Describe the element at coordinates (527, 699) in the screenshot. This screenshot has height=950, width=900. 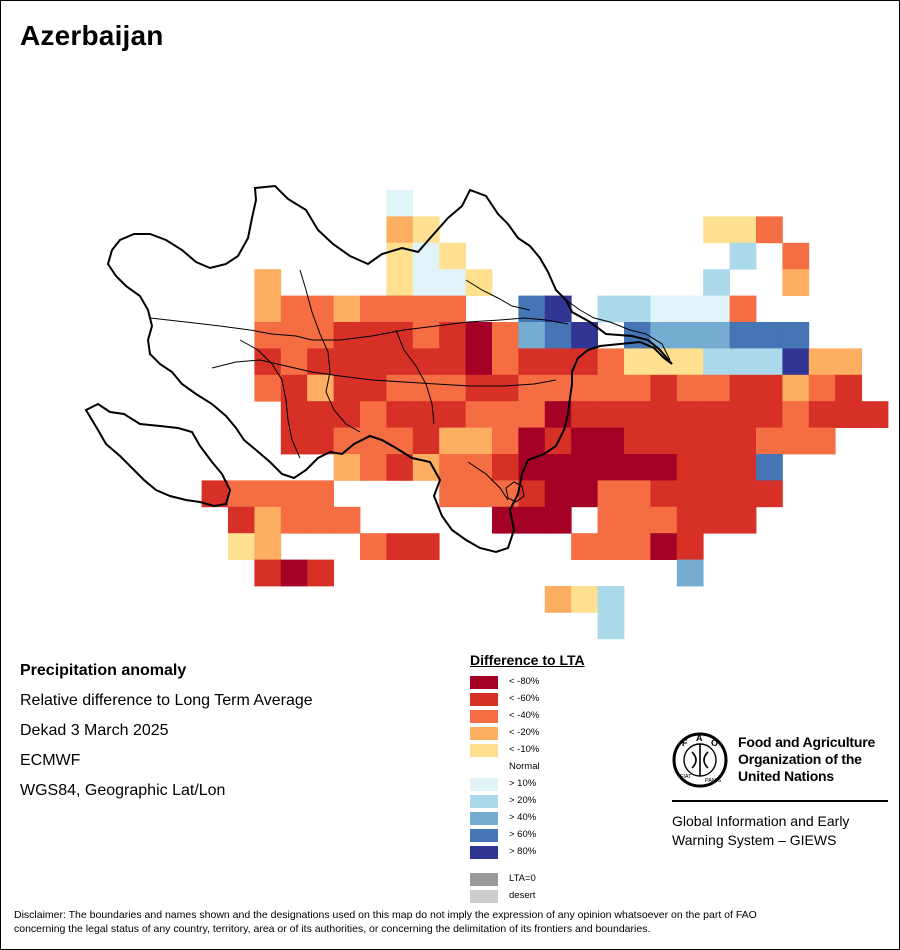
I see `legend-item: < -60%` at that location.